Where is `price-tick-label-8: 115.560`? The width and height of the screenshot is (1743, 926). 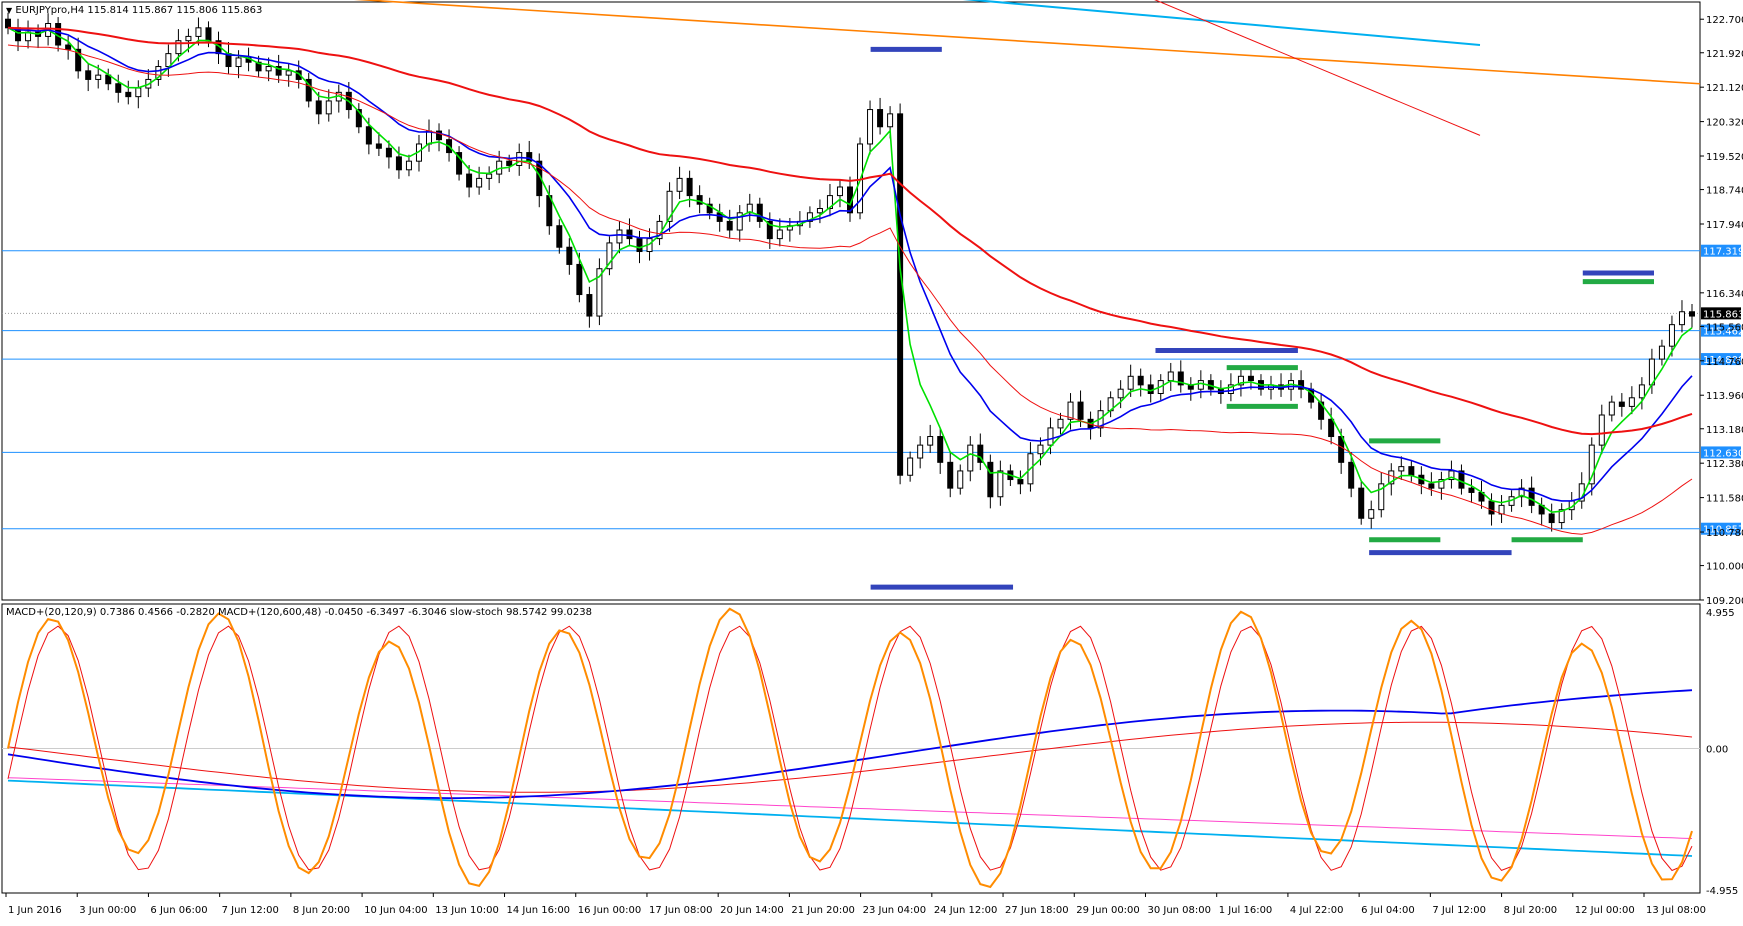 price-tick-label-8: 115.560 is located at coordinates (1724, 327).